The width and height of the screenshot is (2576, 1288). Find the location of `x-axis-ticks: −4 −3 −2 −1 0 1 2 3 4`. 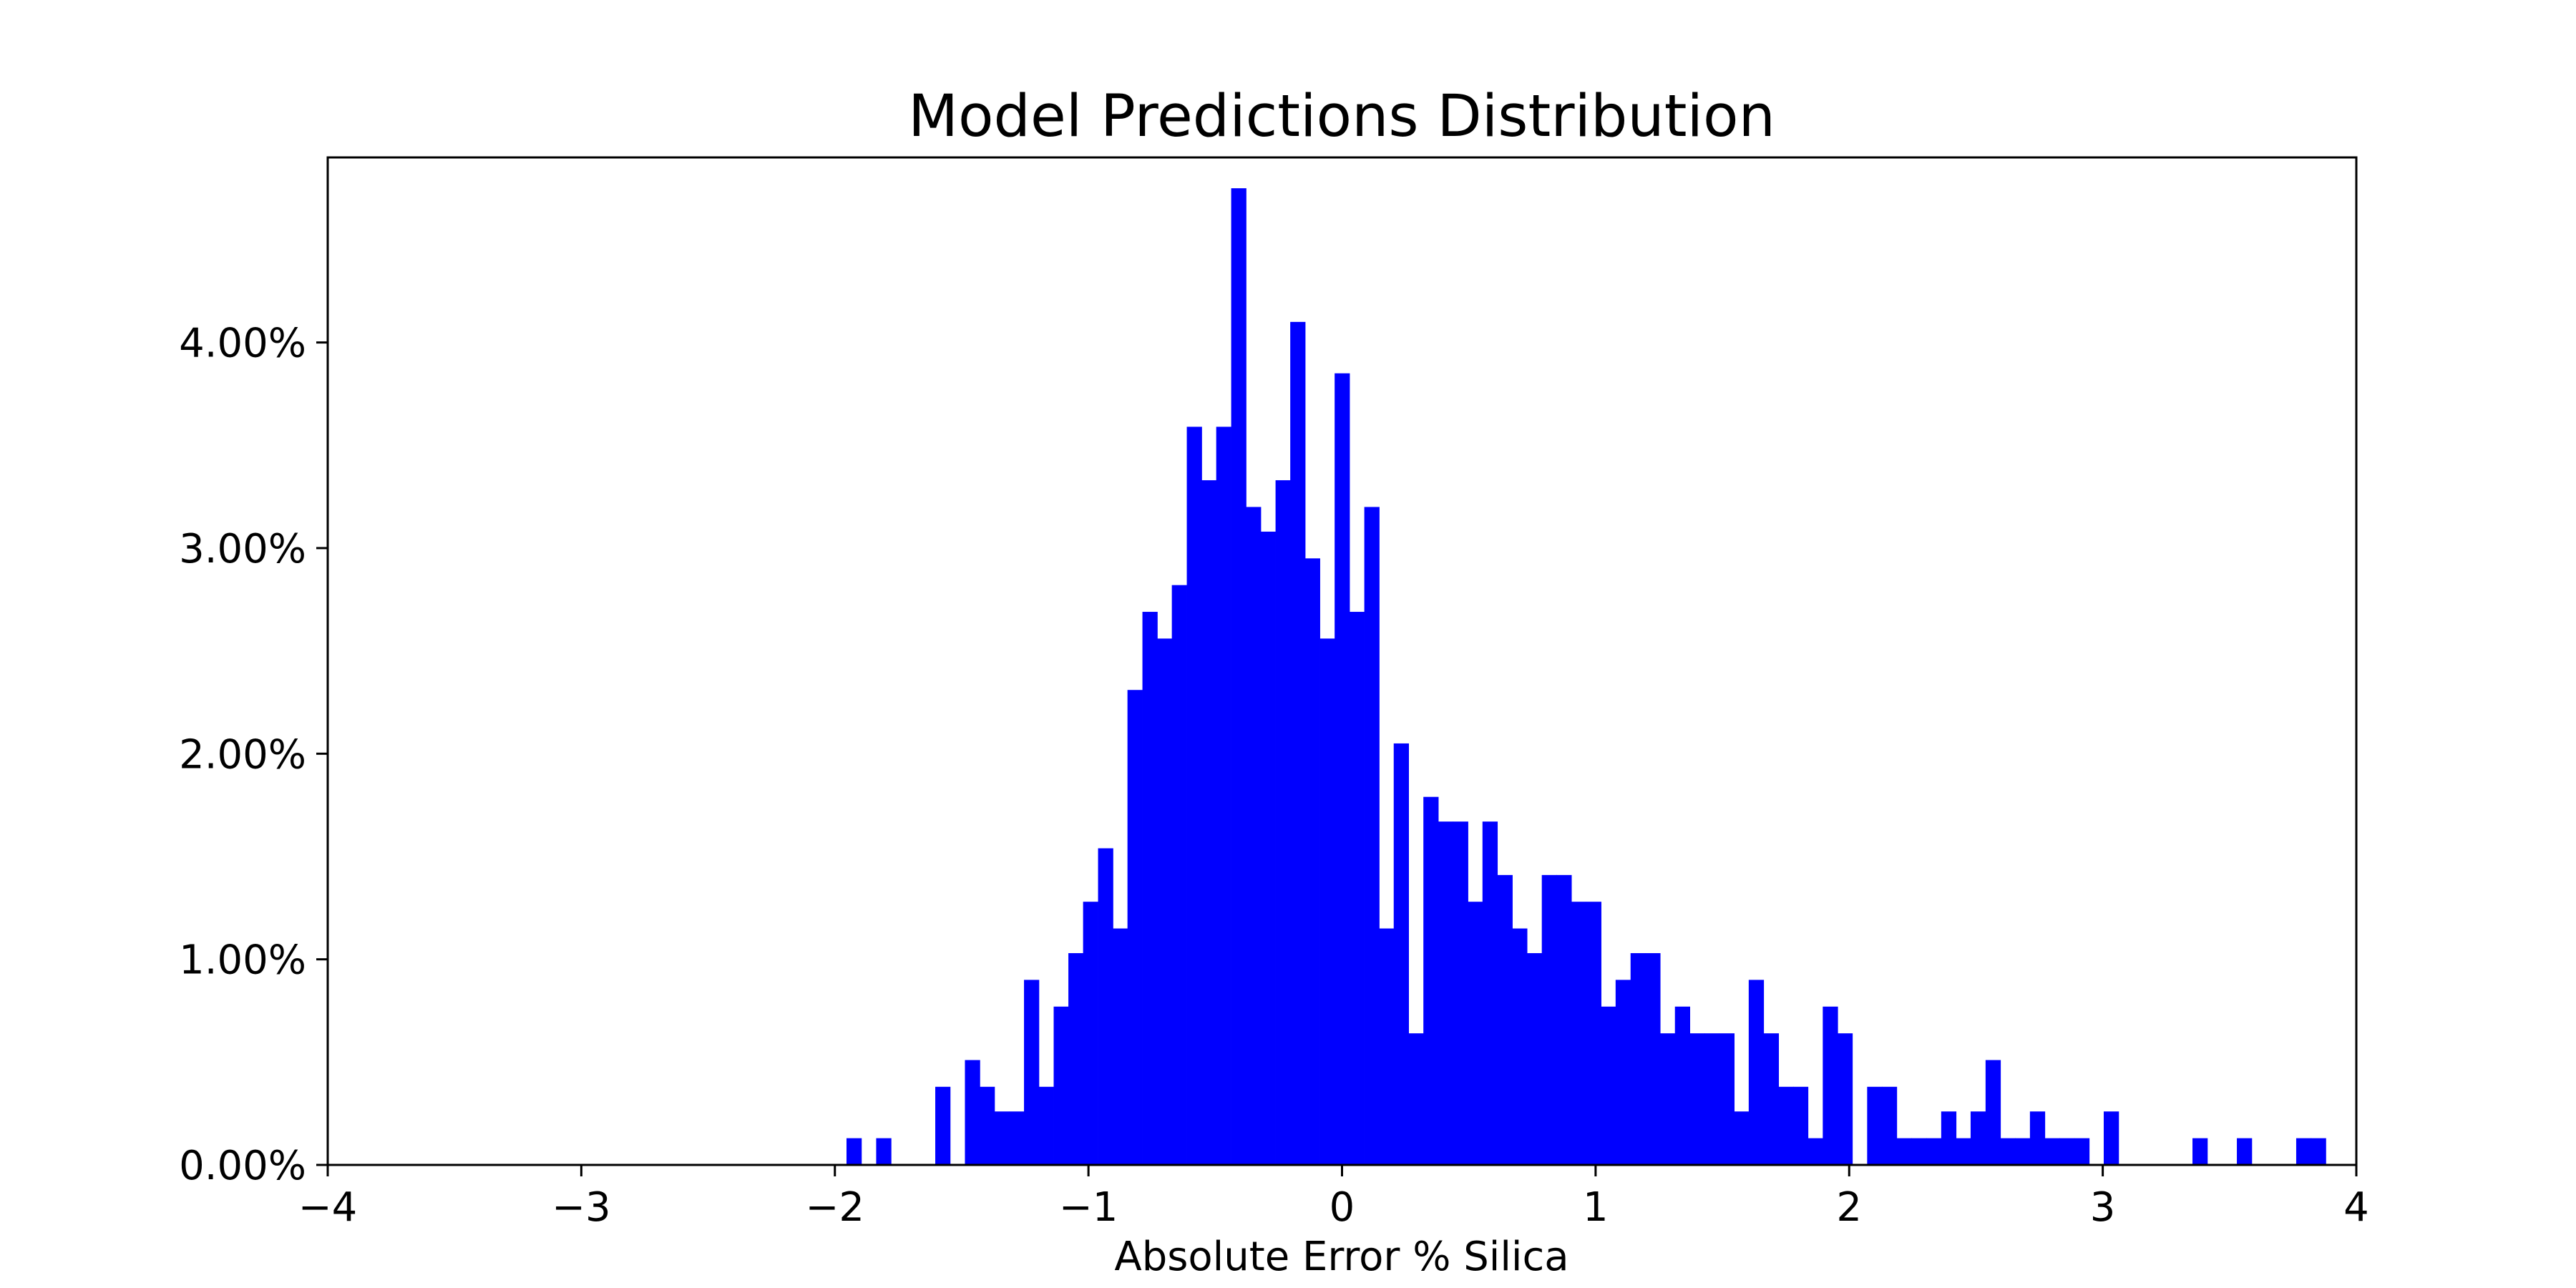

x-axis-ticks: −4 −3 −2 −1 0 1 2 3 4 is located at coordinates (1333, 1198).